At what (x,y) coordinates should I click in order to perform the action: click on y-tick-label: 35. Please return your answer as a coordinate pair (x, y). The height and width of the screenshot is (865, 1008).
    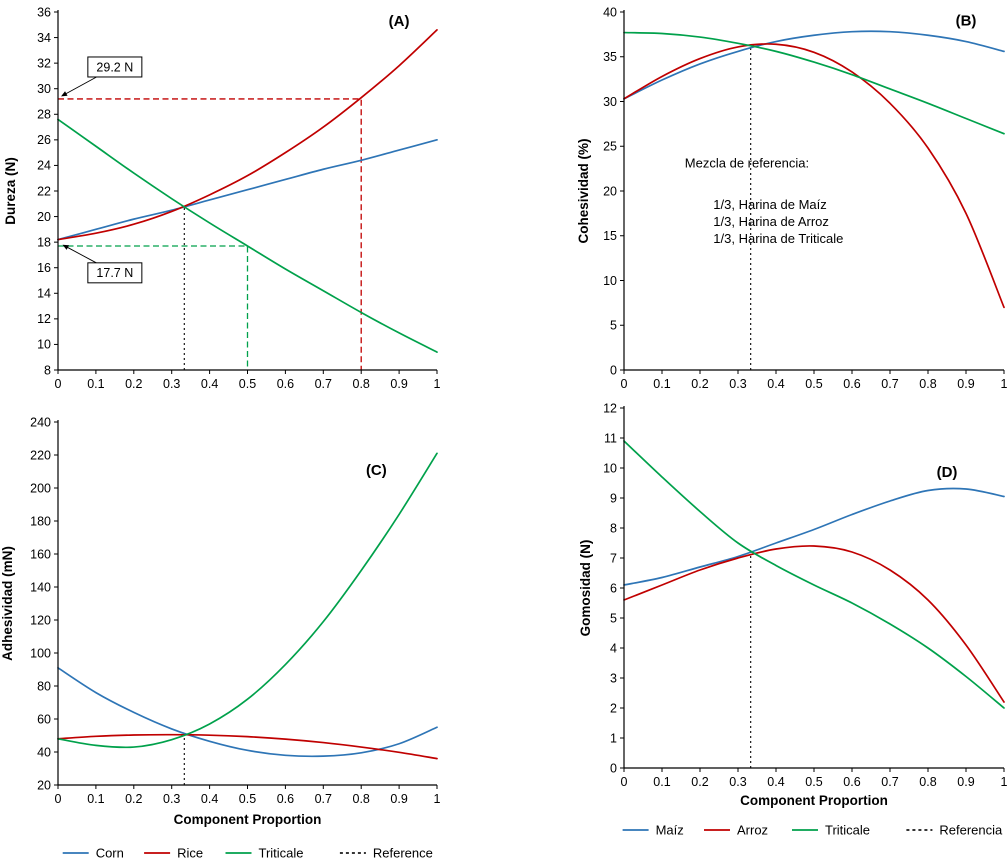
    Looking at the image, I should click on (610, 57).